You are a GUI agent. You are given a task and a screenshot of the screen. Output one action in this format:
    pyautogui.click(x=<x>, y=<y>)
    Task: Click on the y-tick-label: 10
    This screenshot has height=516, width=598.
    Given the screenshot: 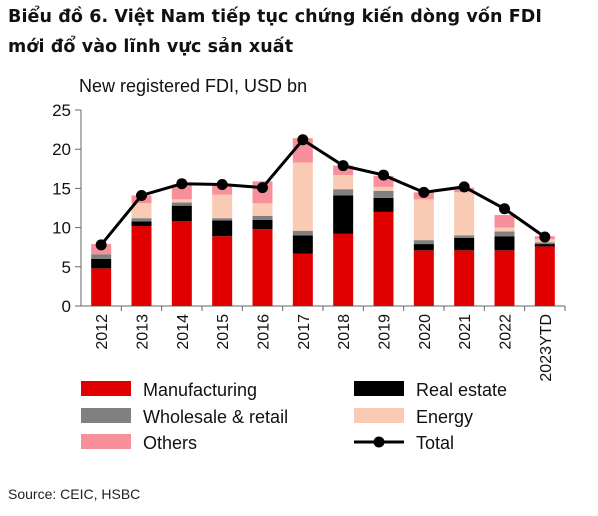 What is the action you would take?
    pyautogui.click(x=61, y=228)
    